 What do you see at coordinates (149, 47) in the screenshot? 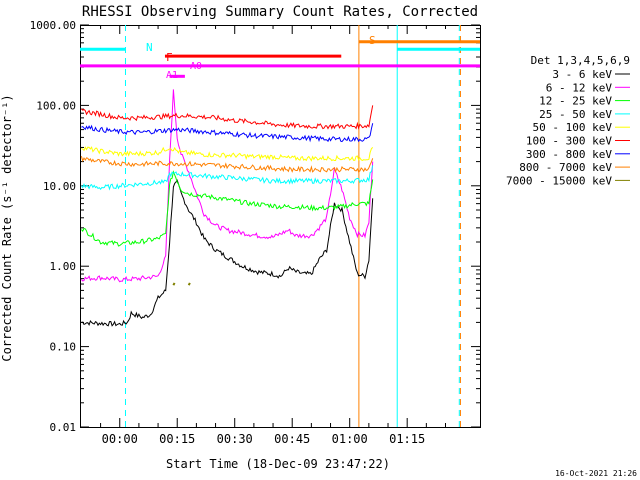
I see `annotation-n: N` at bounding box center [149, 47].